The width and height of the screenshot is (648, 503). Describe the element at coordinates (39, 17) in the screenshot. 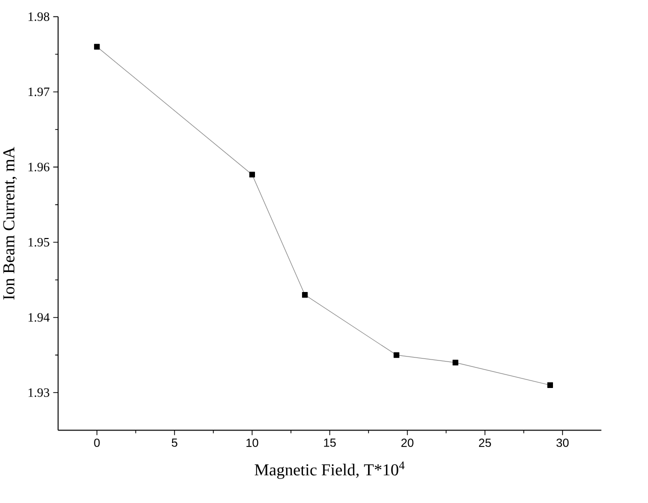

I see `y-tick-label: 1.98` at that location.